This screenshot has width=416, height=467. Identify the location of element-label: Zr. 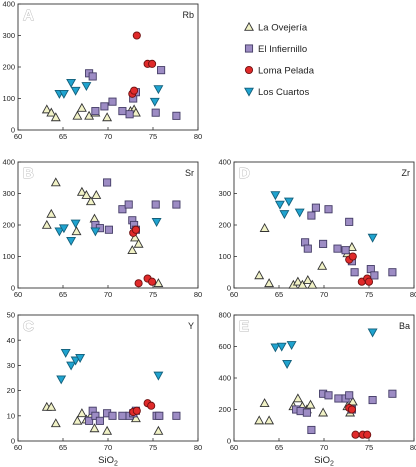
(406, 173).